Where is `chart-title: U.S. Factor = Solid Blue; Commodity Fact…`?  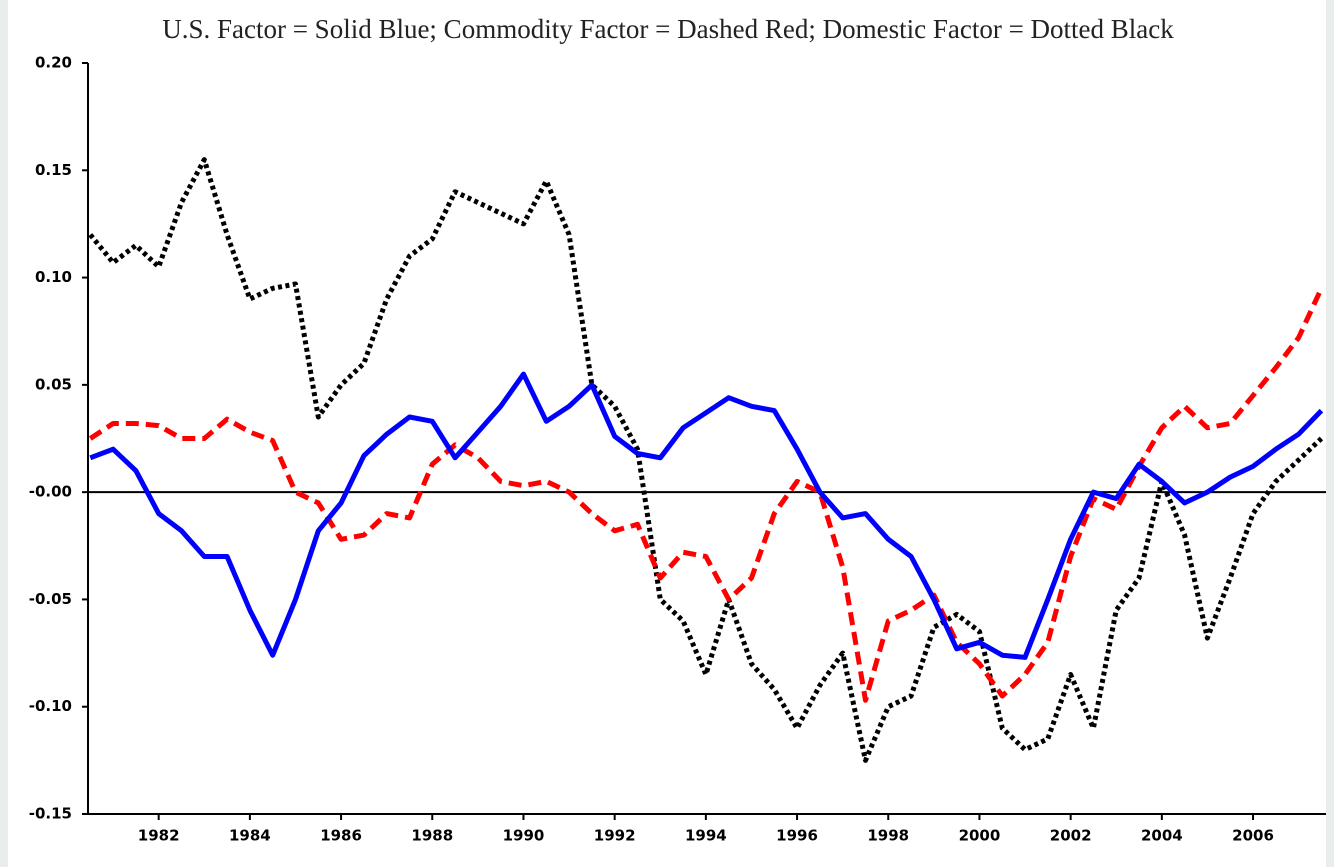
chart-title: U.S. Factor = Solid Blue; Commodity Fact… is located at coordinates (668, 29).